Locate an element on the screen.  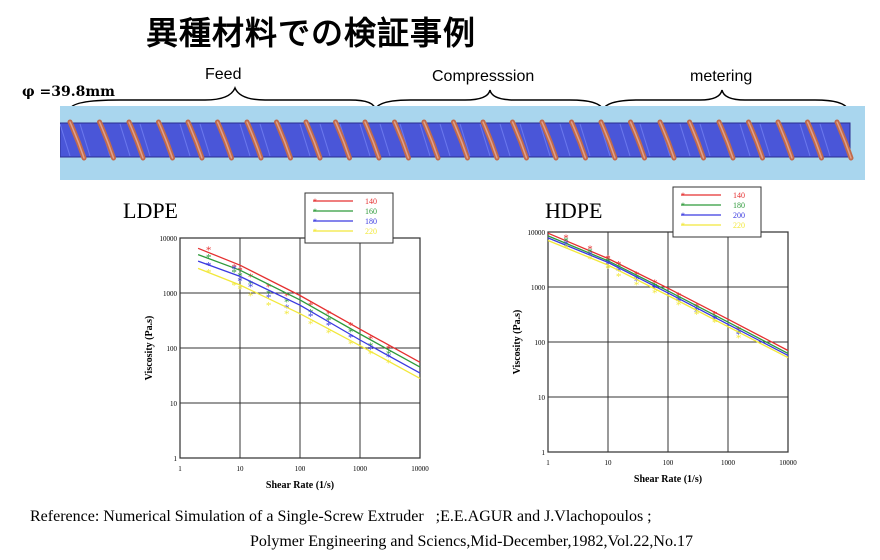
brace-compression is located at coordinates (489, 99).